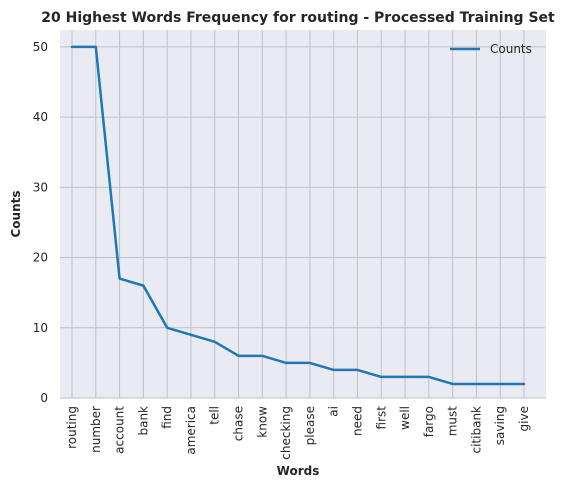  Describe the element at coordinates (167, 417) in the screenshot. I see `x-tick-label: find` at that location.